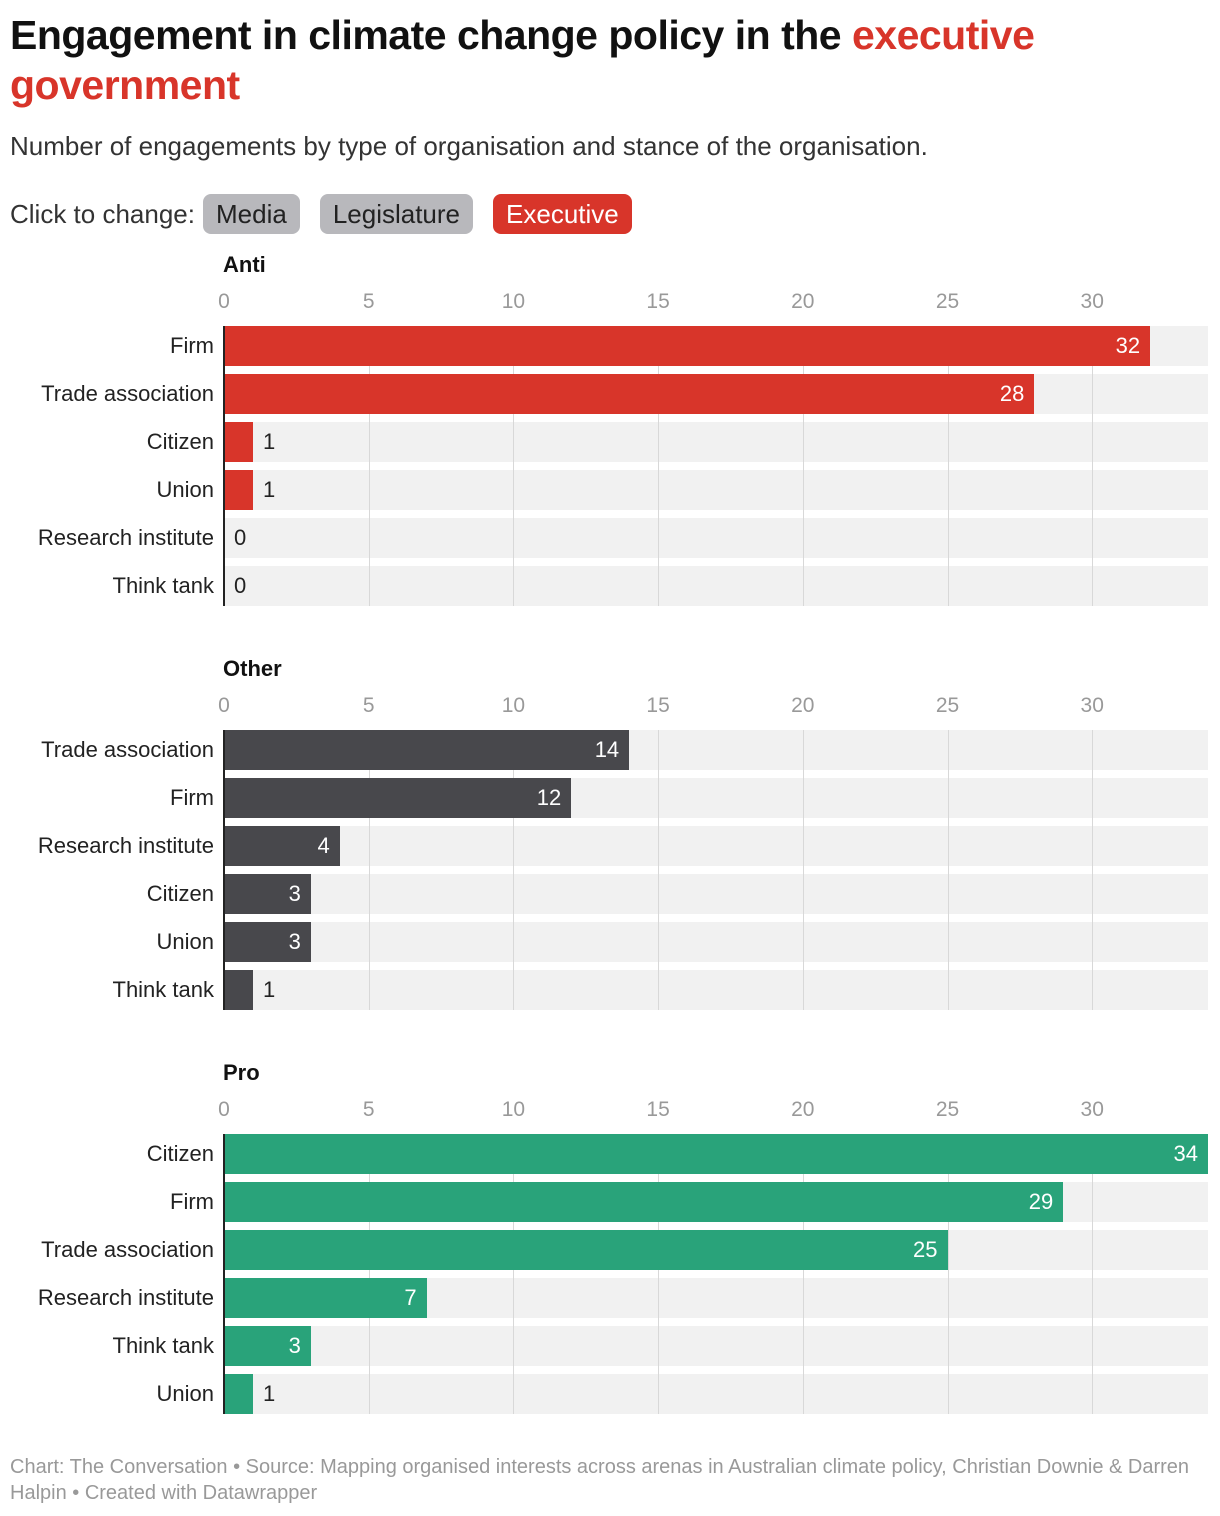  I want to click on value-label: 4, so click(323, 845).